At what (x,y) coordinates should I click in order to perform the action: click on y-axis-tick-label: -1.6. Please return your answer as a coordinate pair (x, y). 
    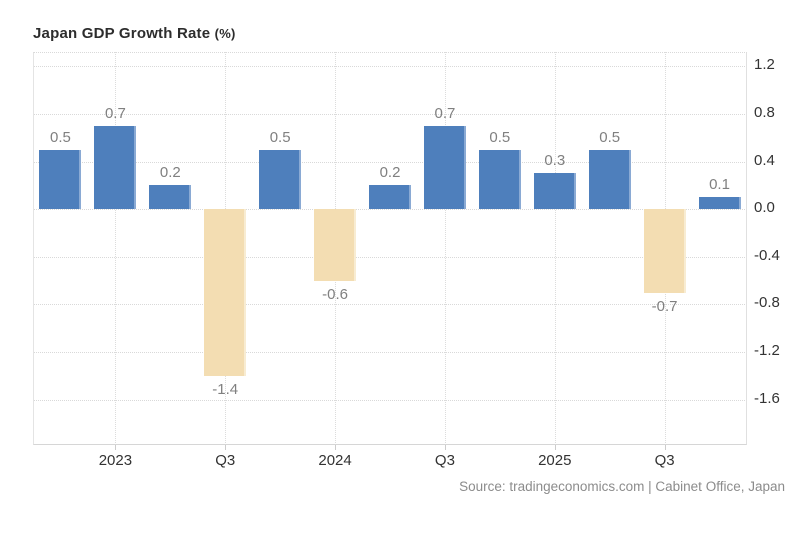
    Looking at the image, I should click on (767, 398).